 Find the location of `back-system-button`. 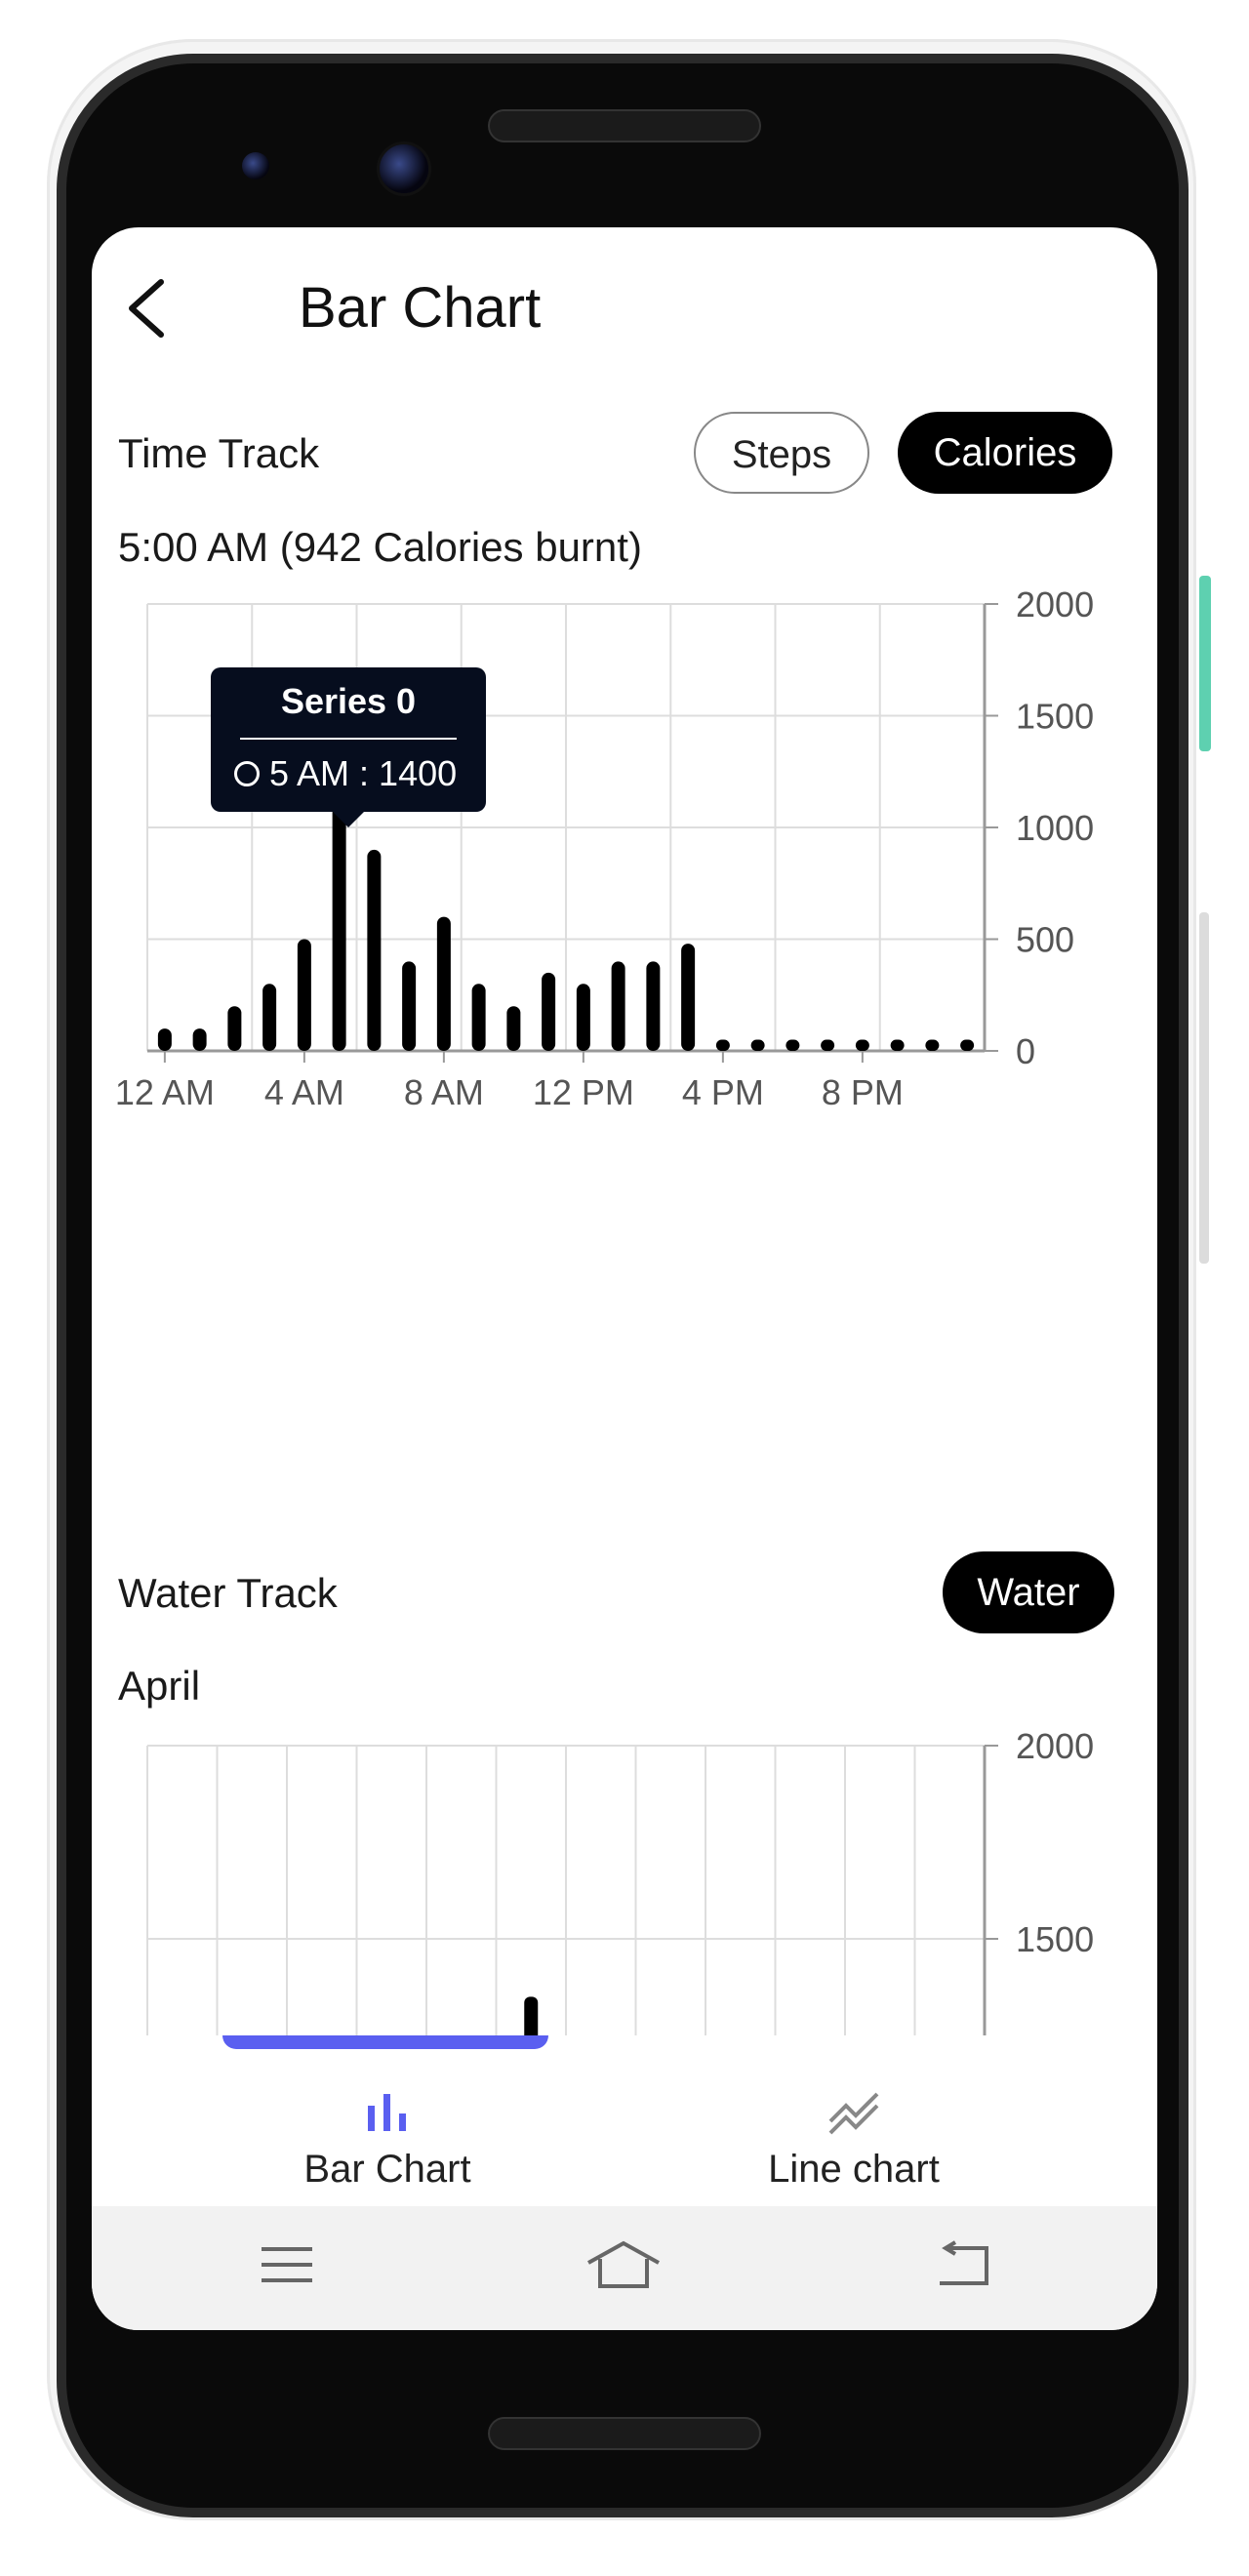

back-system-button is located at coordinates (965, 2265).